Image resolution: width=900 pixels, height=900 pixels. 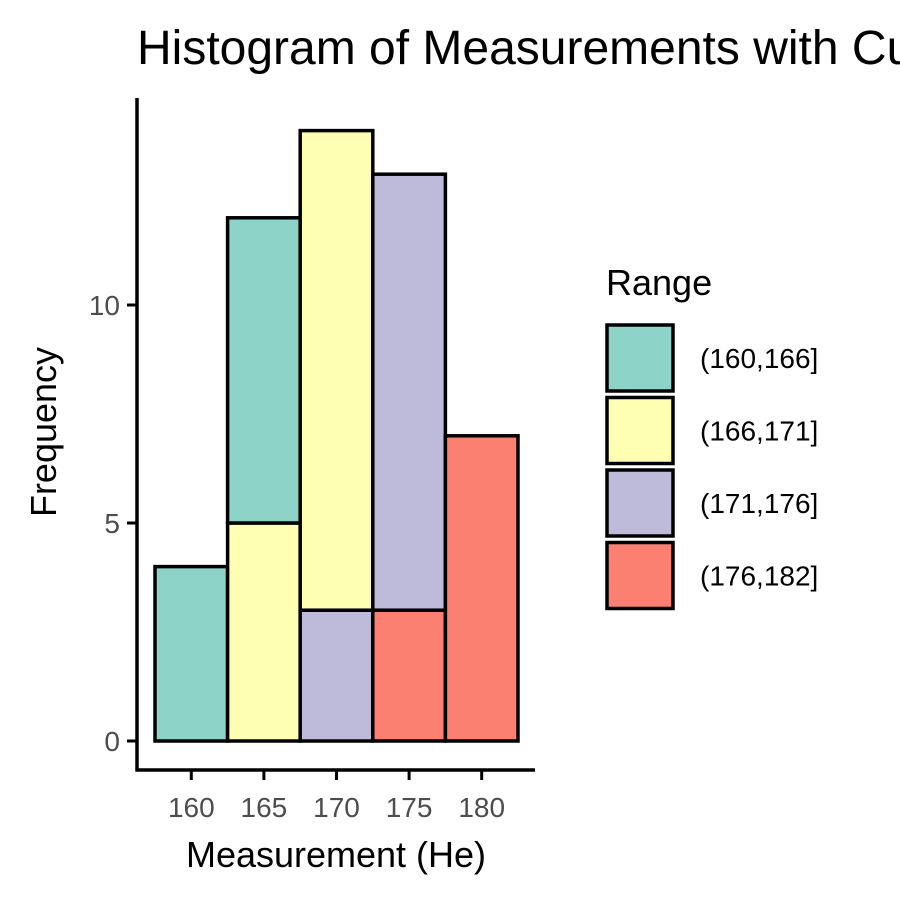 What do you see at coordinates (336, 854) in the screenshot?
I see `x-axis-title: Measurement (He)` at bounding box center [336, 854].